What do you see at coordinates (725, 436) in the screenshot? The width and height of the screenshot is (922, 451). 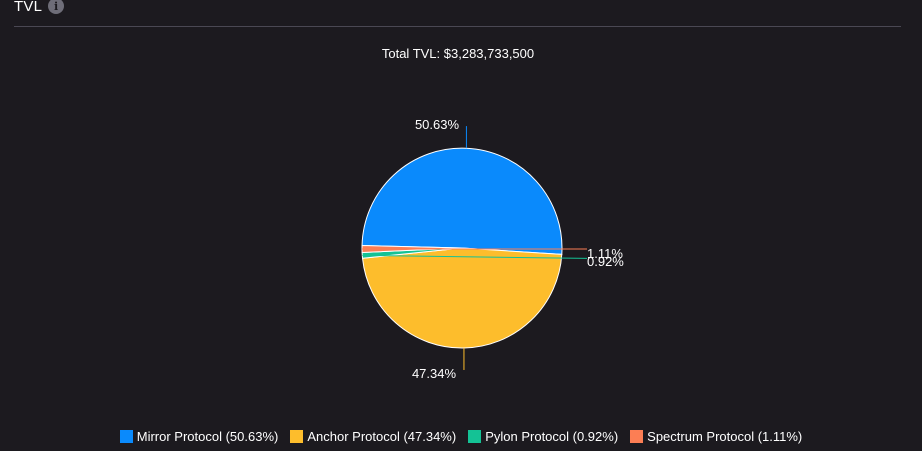 I see `legend-label: Spectrum Protocol (1.11%)` at bounding box center [725, 436].